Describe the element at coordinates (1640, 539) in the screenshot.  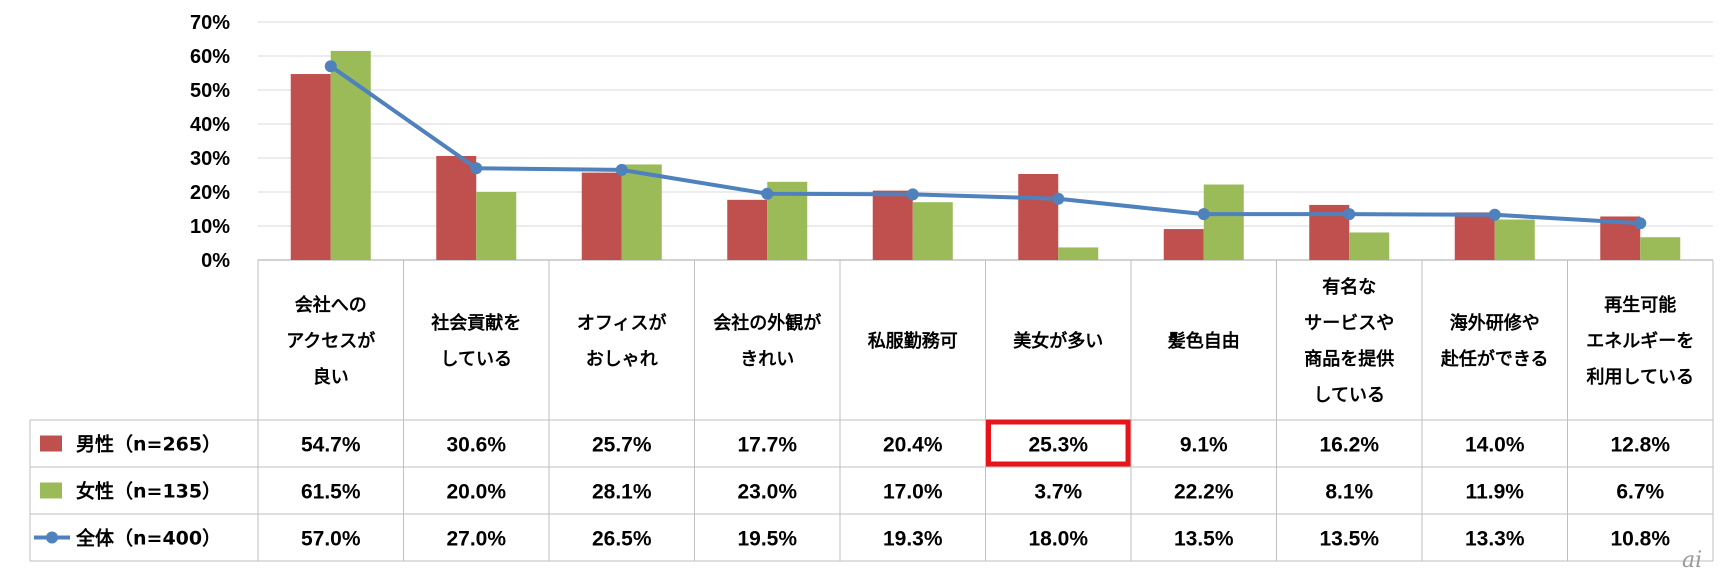
I see `data-value: 10.8%` at that location.